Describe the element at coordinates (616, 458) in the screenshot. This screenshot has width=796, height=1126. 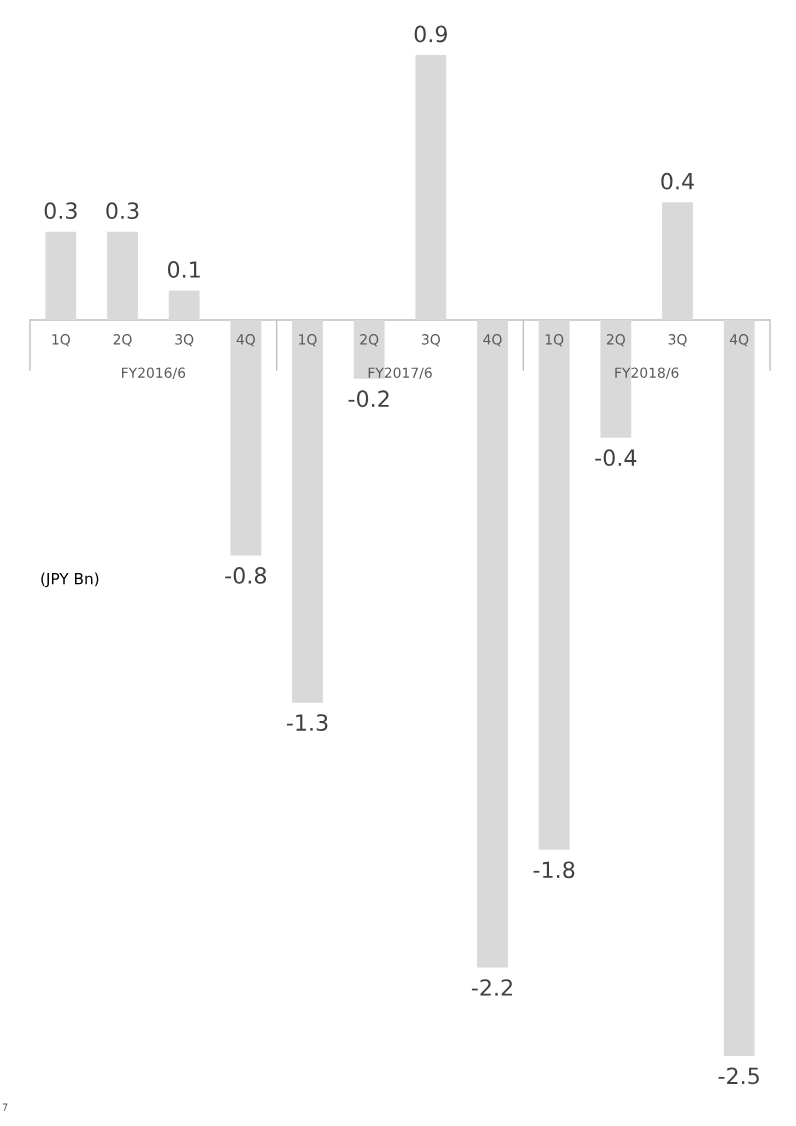
I see `data-label: -0.4` at that location.